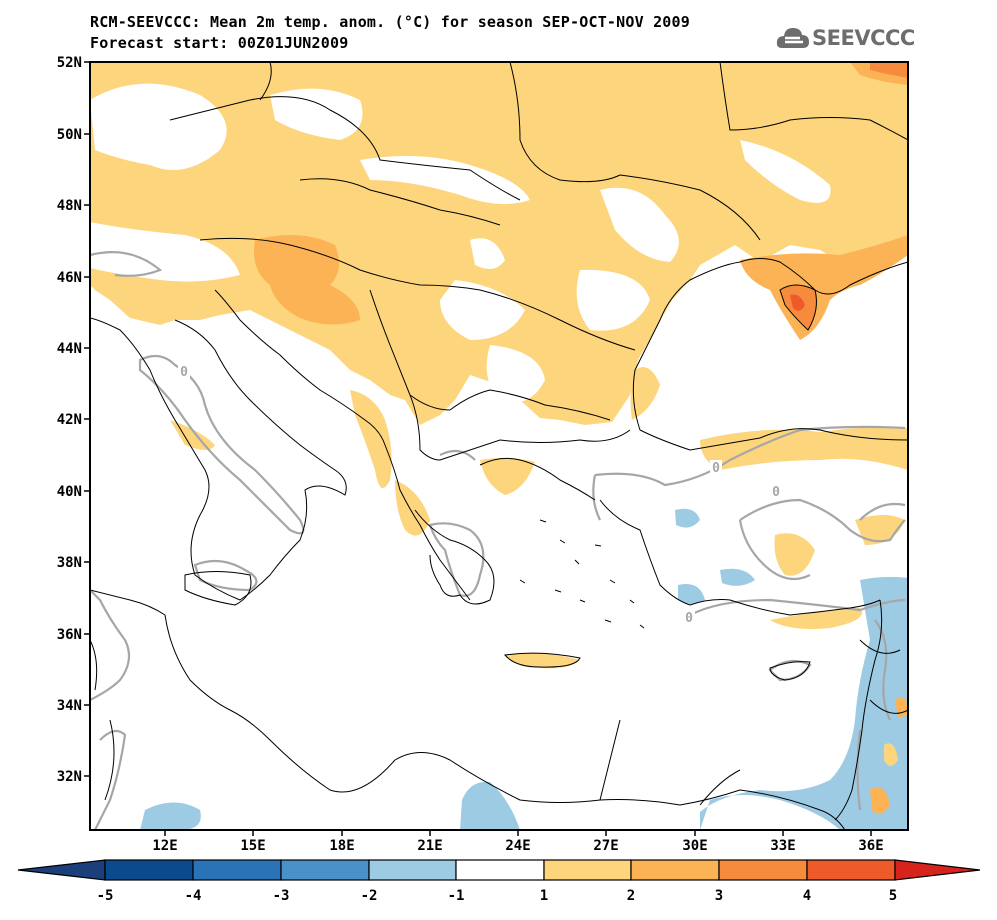 This screenshot has width=997, height=920. I want to click on colorbar-left-arrow, so click(61, 870).